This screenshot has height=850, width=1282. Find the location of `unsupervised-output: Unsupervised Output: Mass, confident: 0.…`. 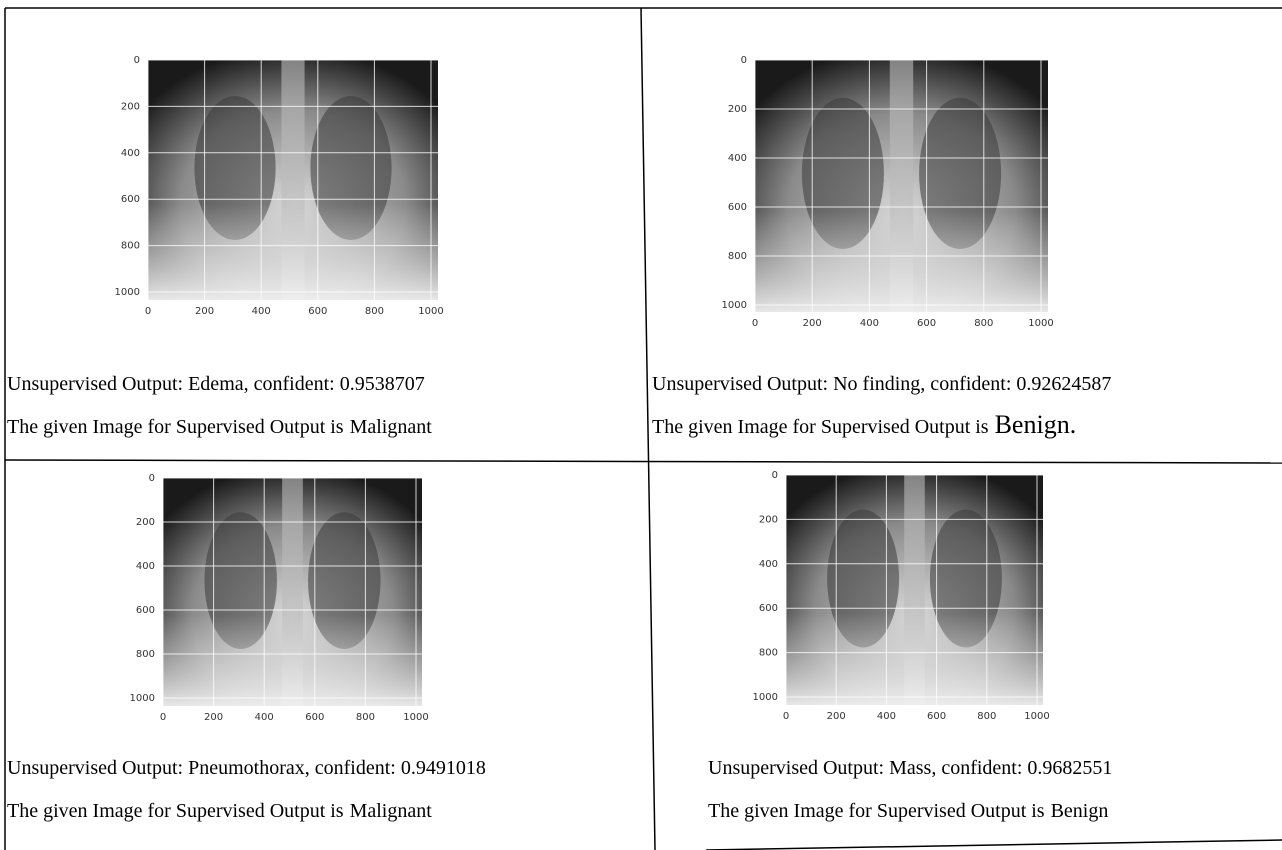

unsupervised-output: Unsupervised Output: Mass, confident: 0.… is located at coordinates (910, 768).